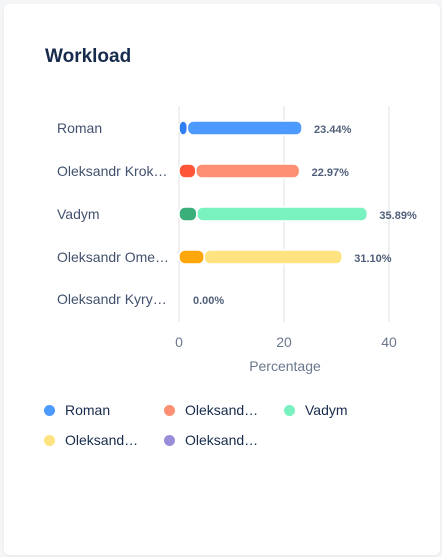 Image resolution: width=442 pixels, height=557 pixels. Describe the element at coordinates (179, 342) in the screenshot. I see `x-tick-label: 0` at that location.